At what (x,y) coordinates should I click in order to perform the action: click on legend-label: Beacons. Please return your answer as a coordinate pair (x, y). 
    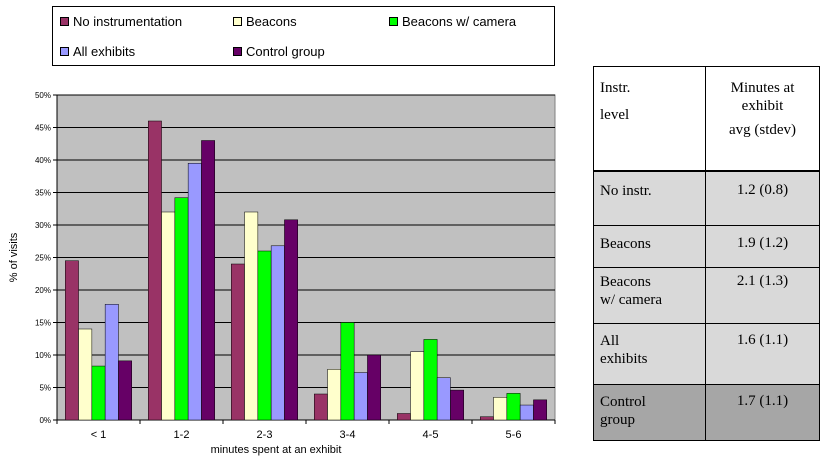
    Looking at the image, I should click on (271, 21).